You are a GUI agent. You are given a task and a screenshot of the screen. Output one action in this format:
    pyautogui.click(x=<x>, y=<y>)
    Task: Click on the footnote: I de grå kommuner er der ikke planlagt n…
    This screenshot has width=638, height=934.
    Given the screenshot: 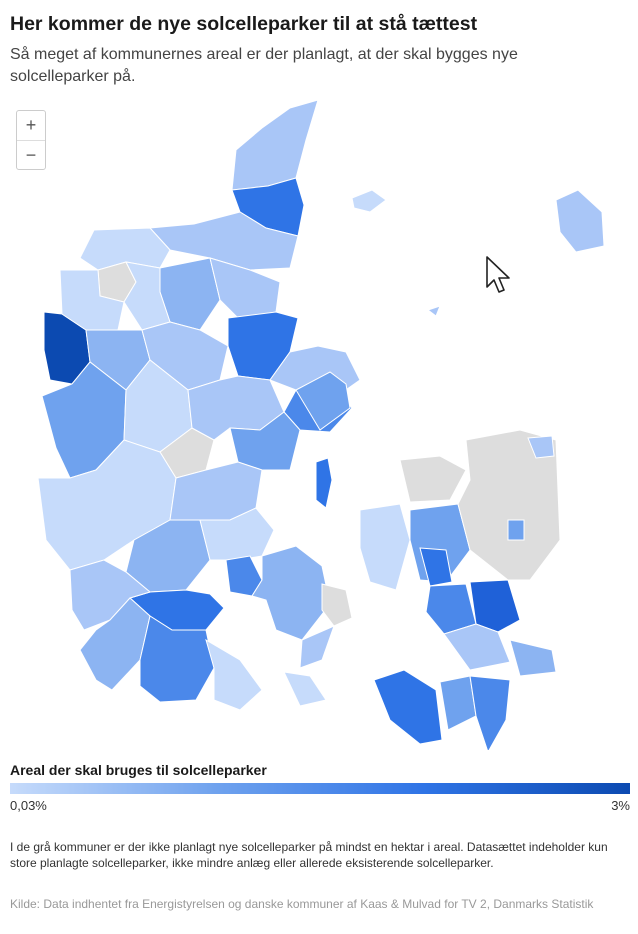 What is the action you would take?
    pyautogui.click(x=309, y=855)
    